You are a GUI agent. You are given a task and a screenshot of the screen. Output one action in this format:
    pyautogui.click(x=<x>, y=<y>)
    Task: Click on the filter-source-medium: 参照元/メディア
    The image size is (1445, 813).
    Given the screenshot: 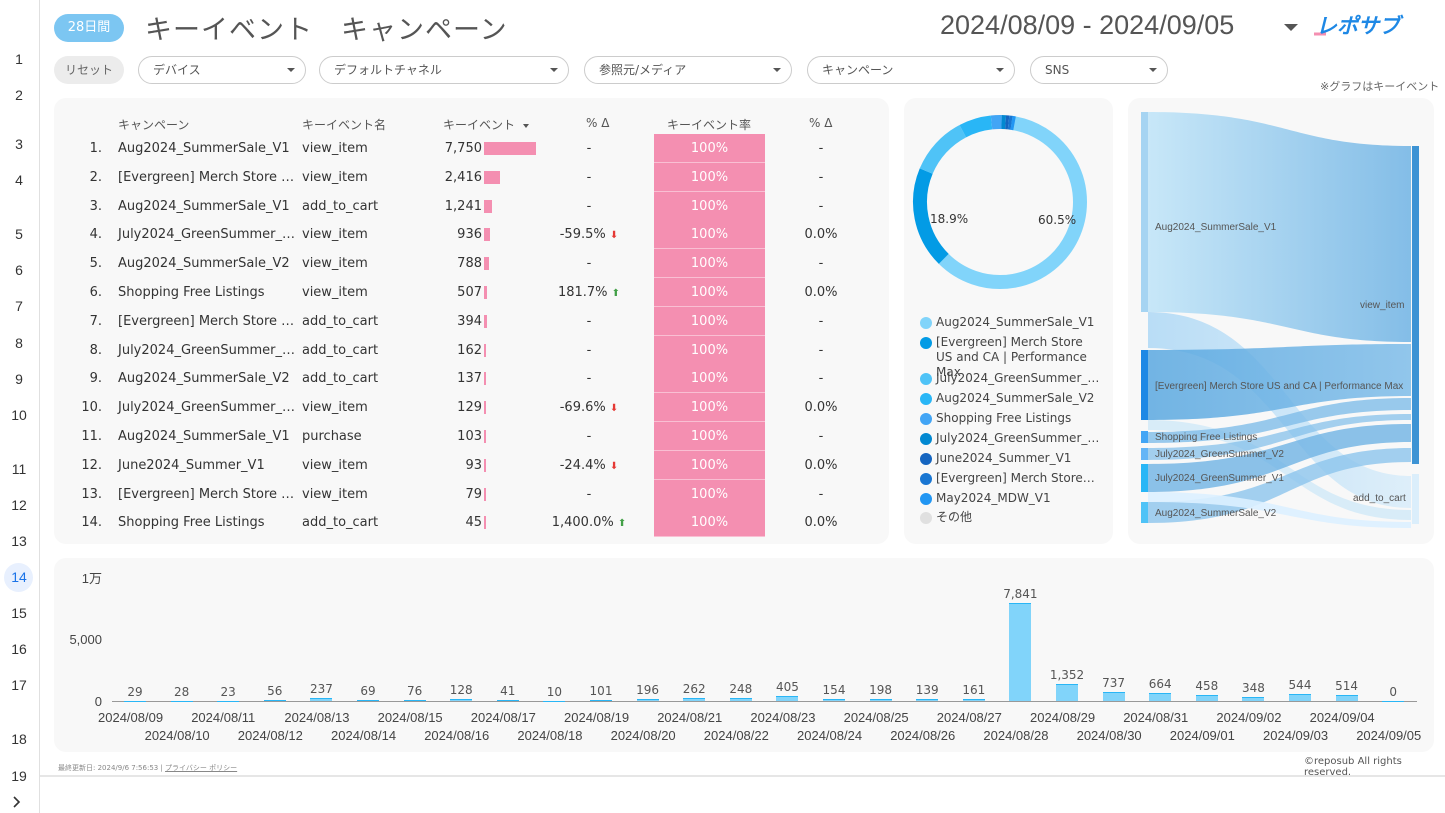 What is the action you would take?
    pyautogui.click(x=688, y=70)
    